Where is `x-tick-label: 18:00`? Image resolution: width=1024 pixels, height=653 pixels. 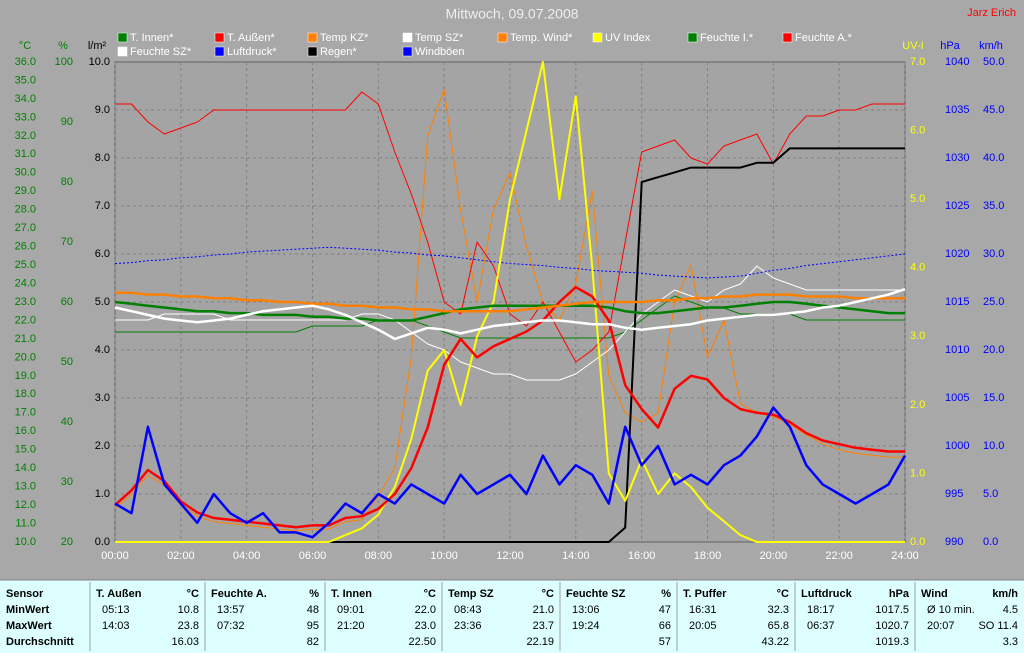
x-tick-label: 18:00 is located at coordinates (708, 556).